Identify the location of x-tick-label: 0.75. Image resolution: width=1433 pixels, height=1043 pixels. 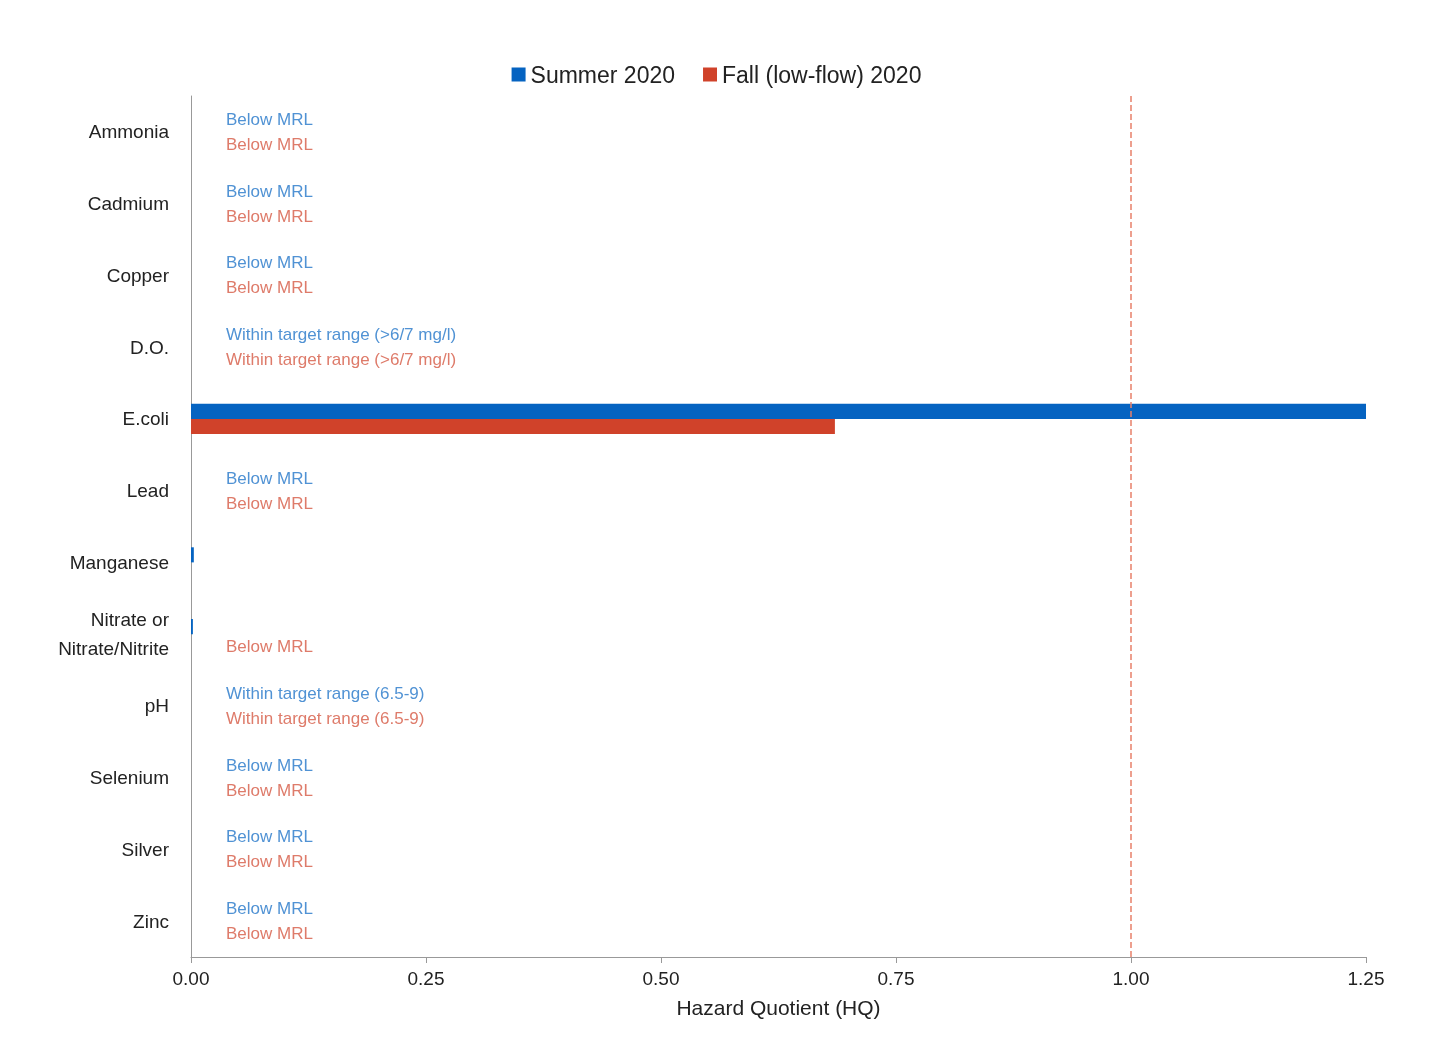
(896, 978).